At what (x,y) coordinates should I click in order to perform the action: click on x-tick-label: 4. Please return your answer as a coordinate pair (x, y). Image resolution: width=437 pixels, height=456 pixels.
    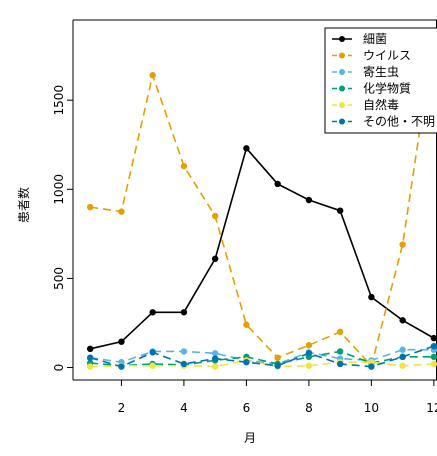
    Looking at the image, I should click on (184, 408).